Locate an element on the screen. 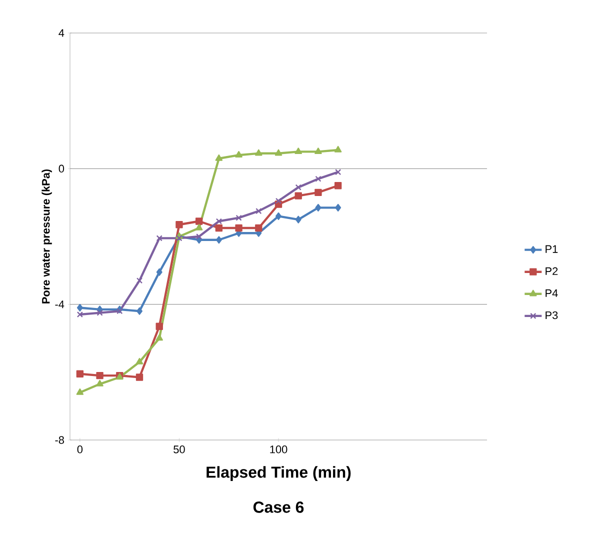 The width and height of the screenshot is (605, 541). y-axis-title: Pore water pressure (kPa) is located at coordinates (47, 236).